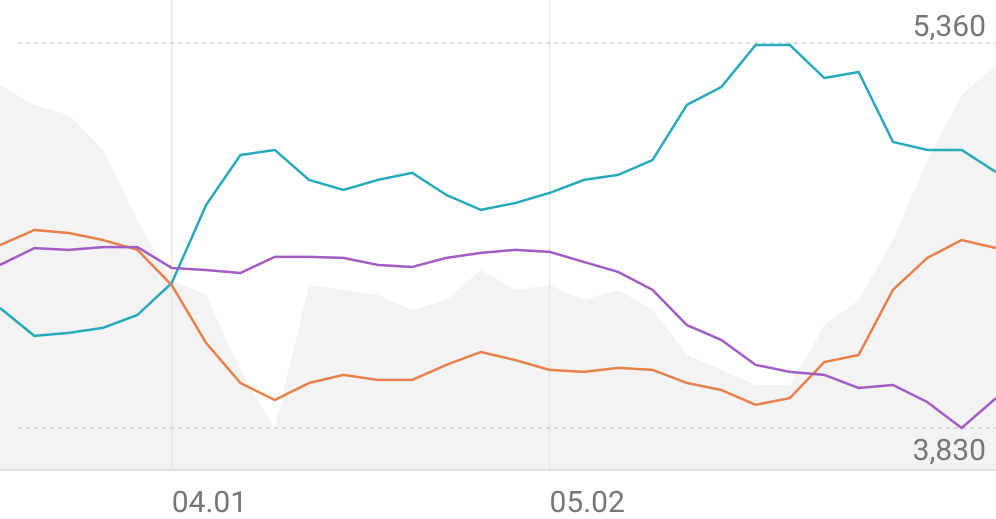 The width and height of the screenshot is (996, 519). I want to click on y-tick-label: 5,360, so click(949, 26).